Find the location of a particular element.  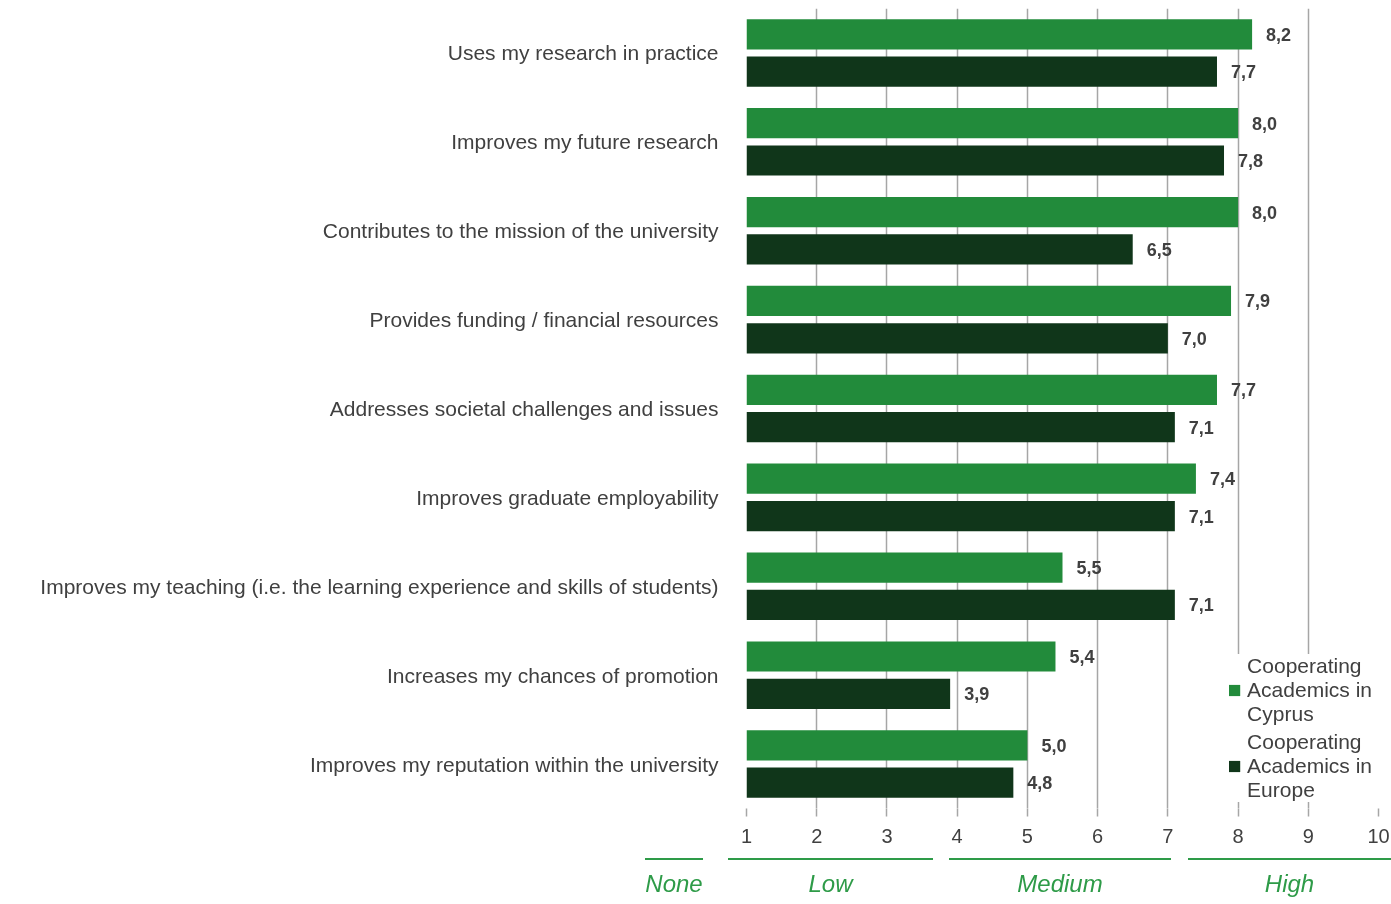

text: Medium is located at coordinates (1060, 878).